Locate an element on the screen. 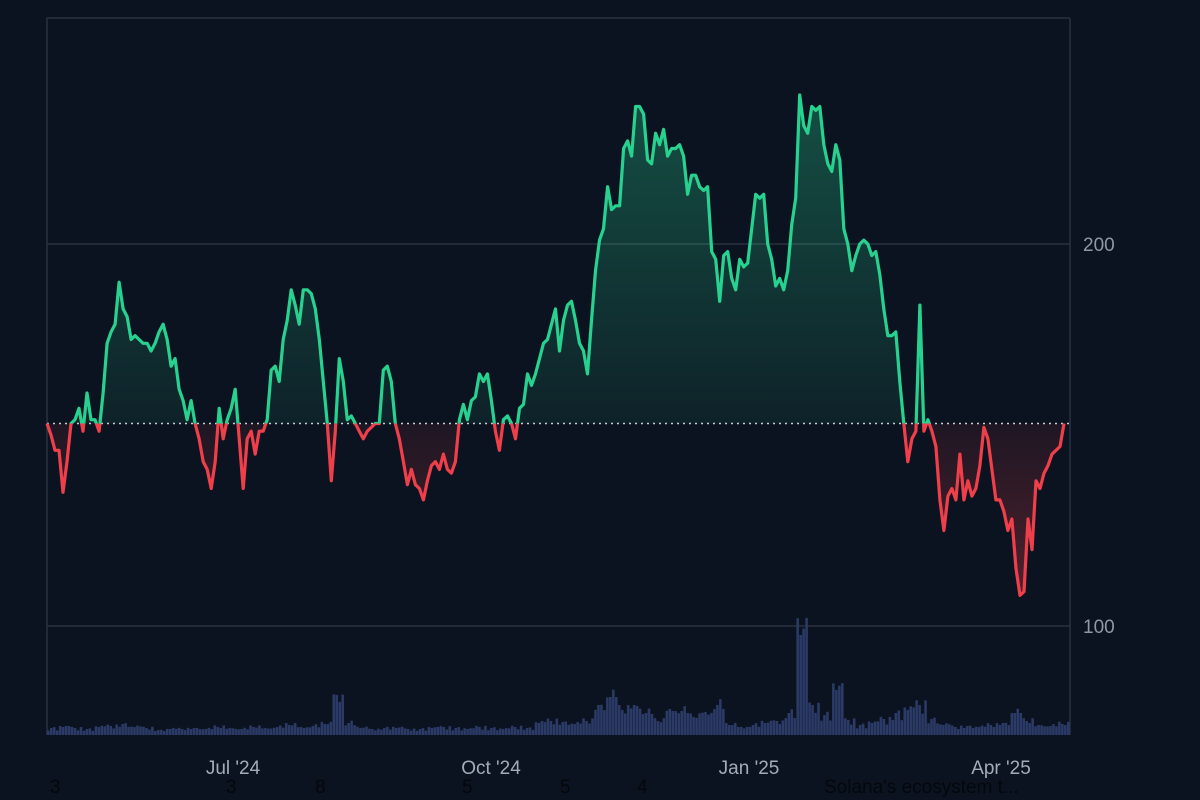  y-tick-label: 200 is located at coordinates (1099, 245).